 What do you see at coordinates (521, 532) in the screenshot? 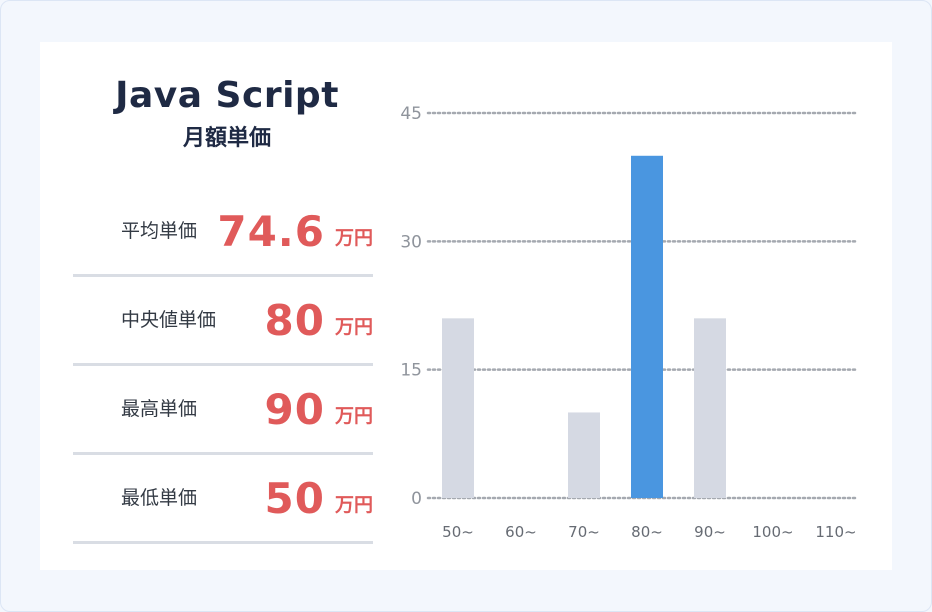
I see `x-tick-label: 60~` at bounding box center [521, 532].